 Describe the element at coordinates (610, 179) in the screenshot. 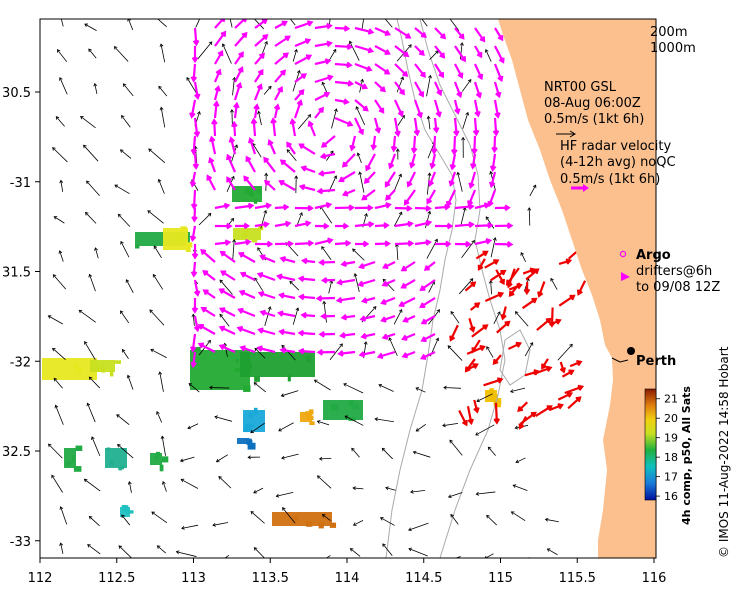

I see `radar-scale-label: 0.5m/s (1kt 6h)` at that location.